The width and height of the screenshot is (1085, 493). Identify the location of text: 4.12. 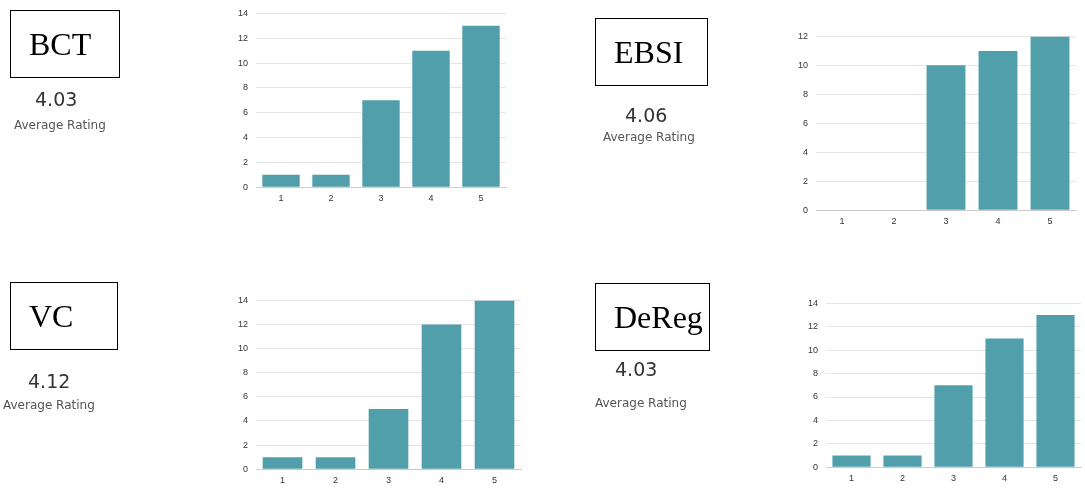
(49, 381).